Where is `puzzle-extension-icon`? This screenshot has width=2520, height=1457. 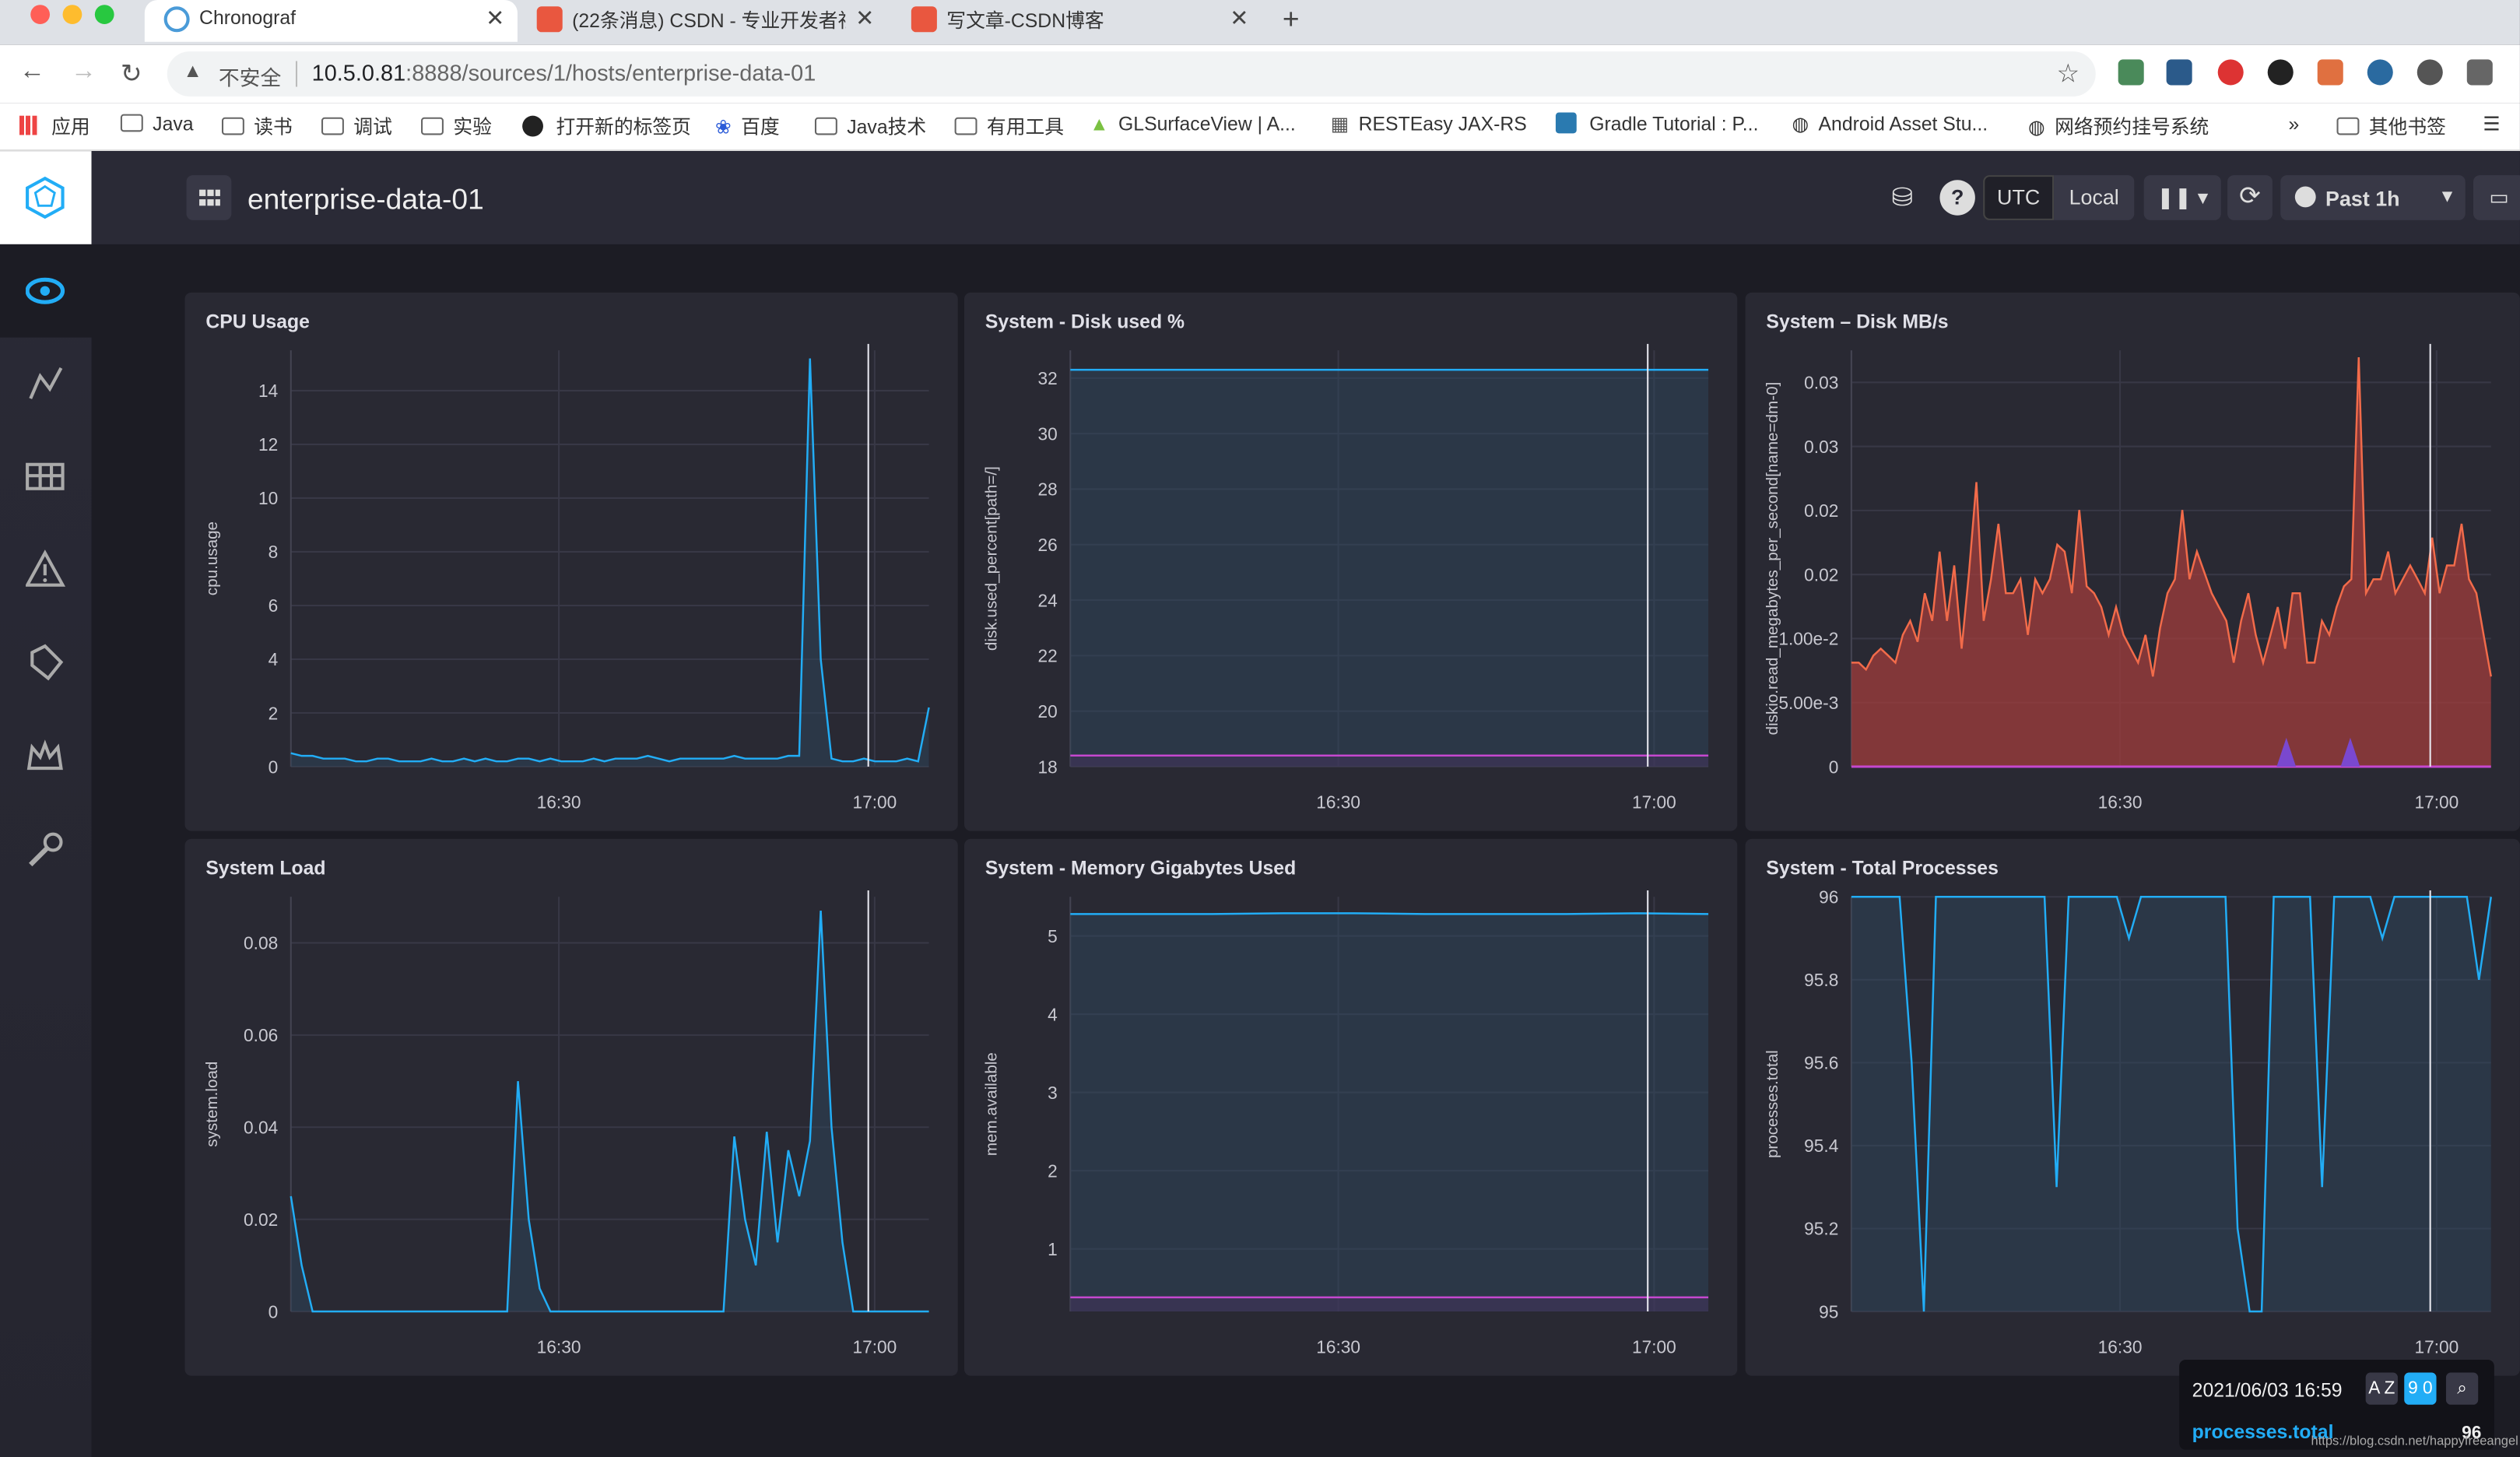
puzzle-extension-icon is located at coordinates (2429, 73).